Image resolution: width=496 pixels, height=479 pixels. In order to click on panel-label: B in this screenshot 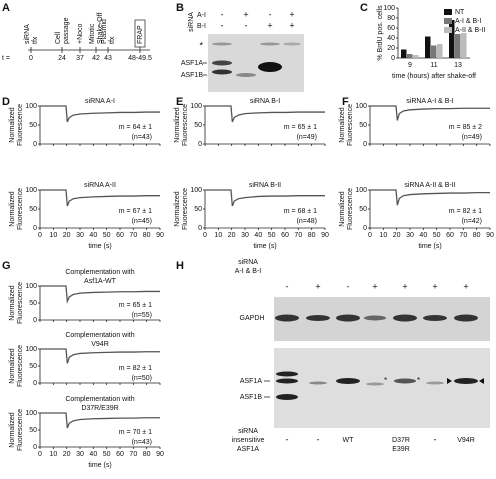, I will do `click(180, 8)`.